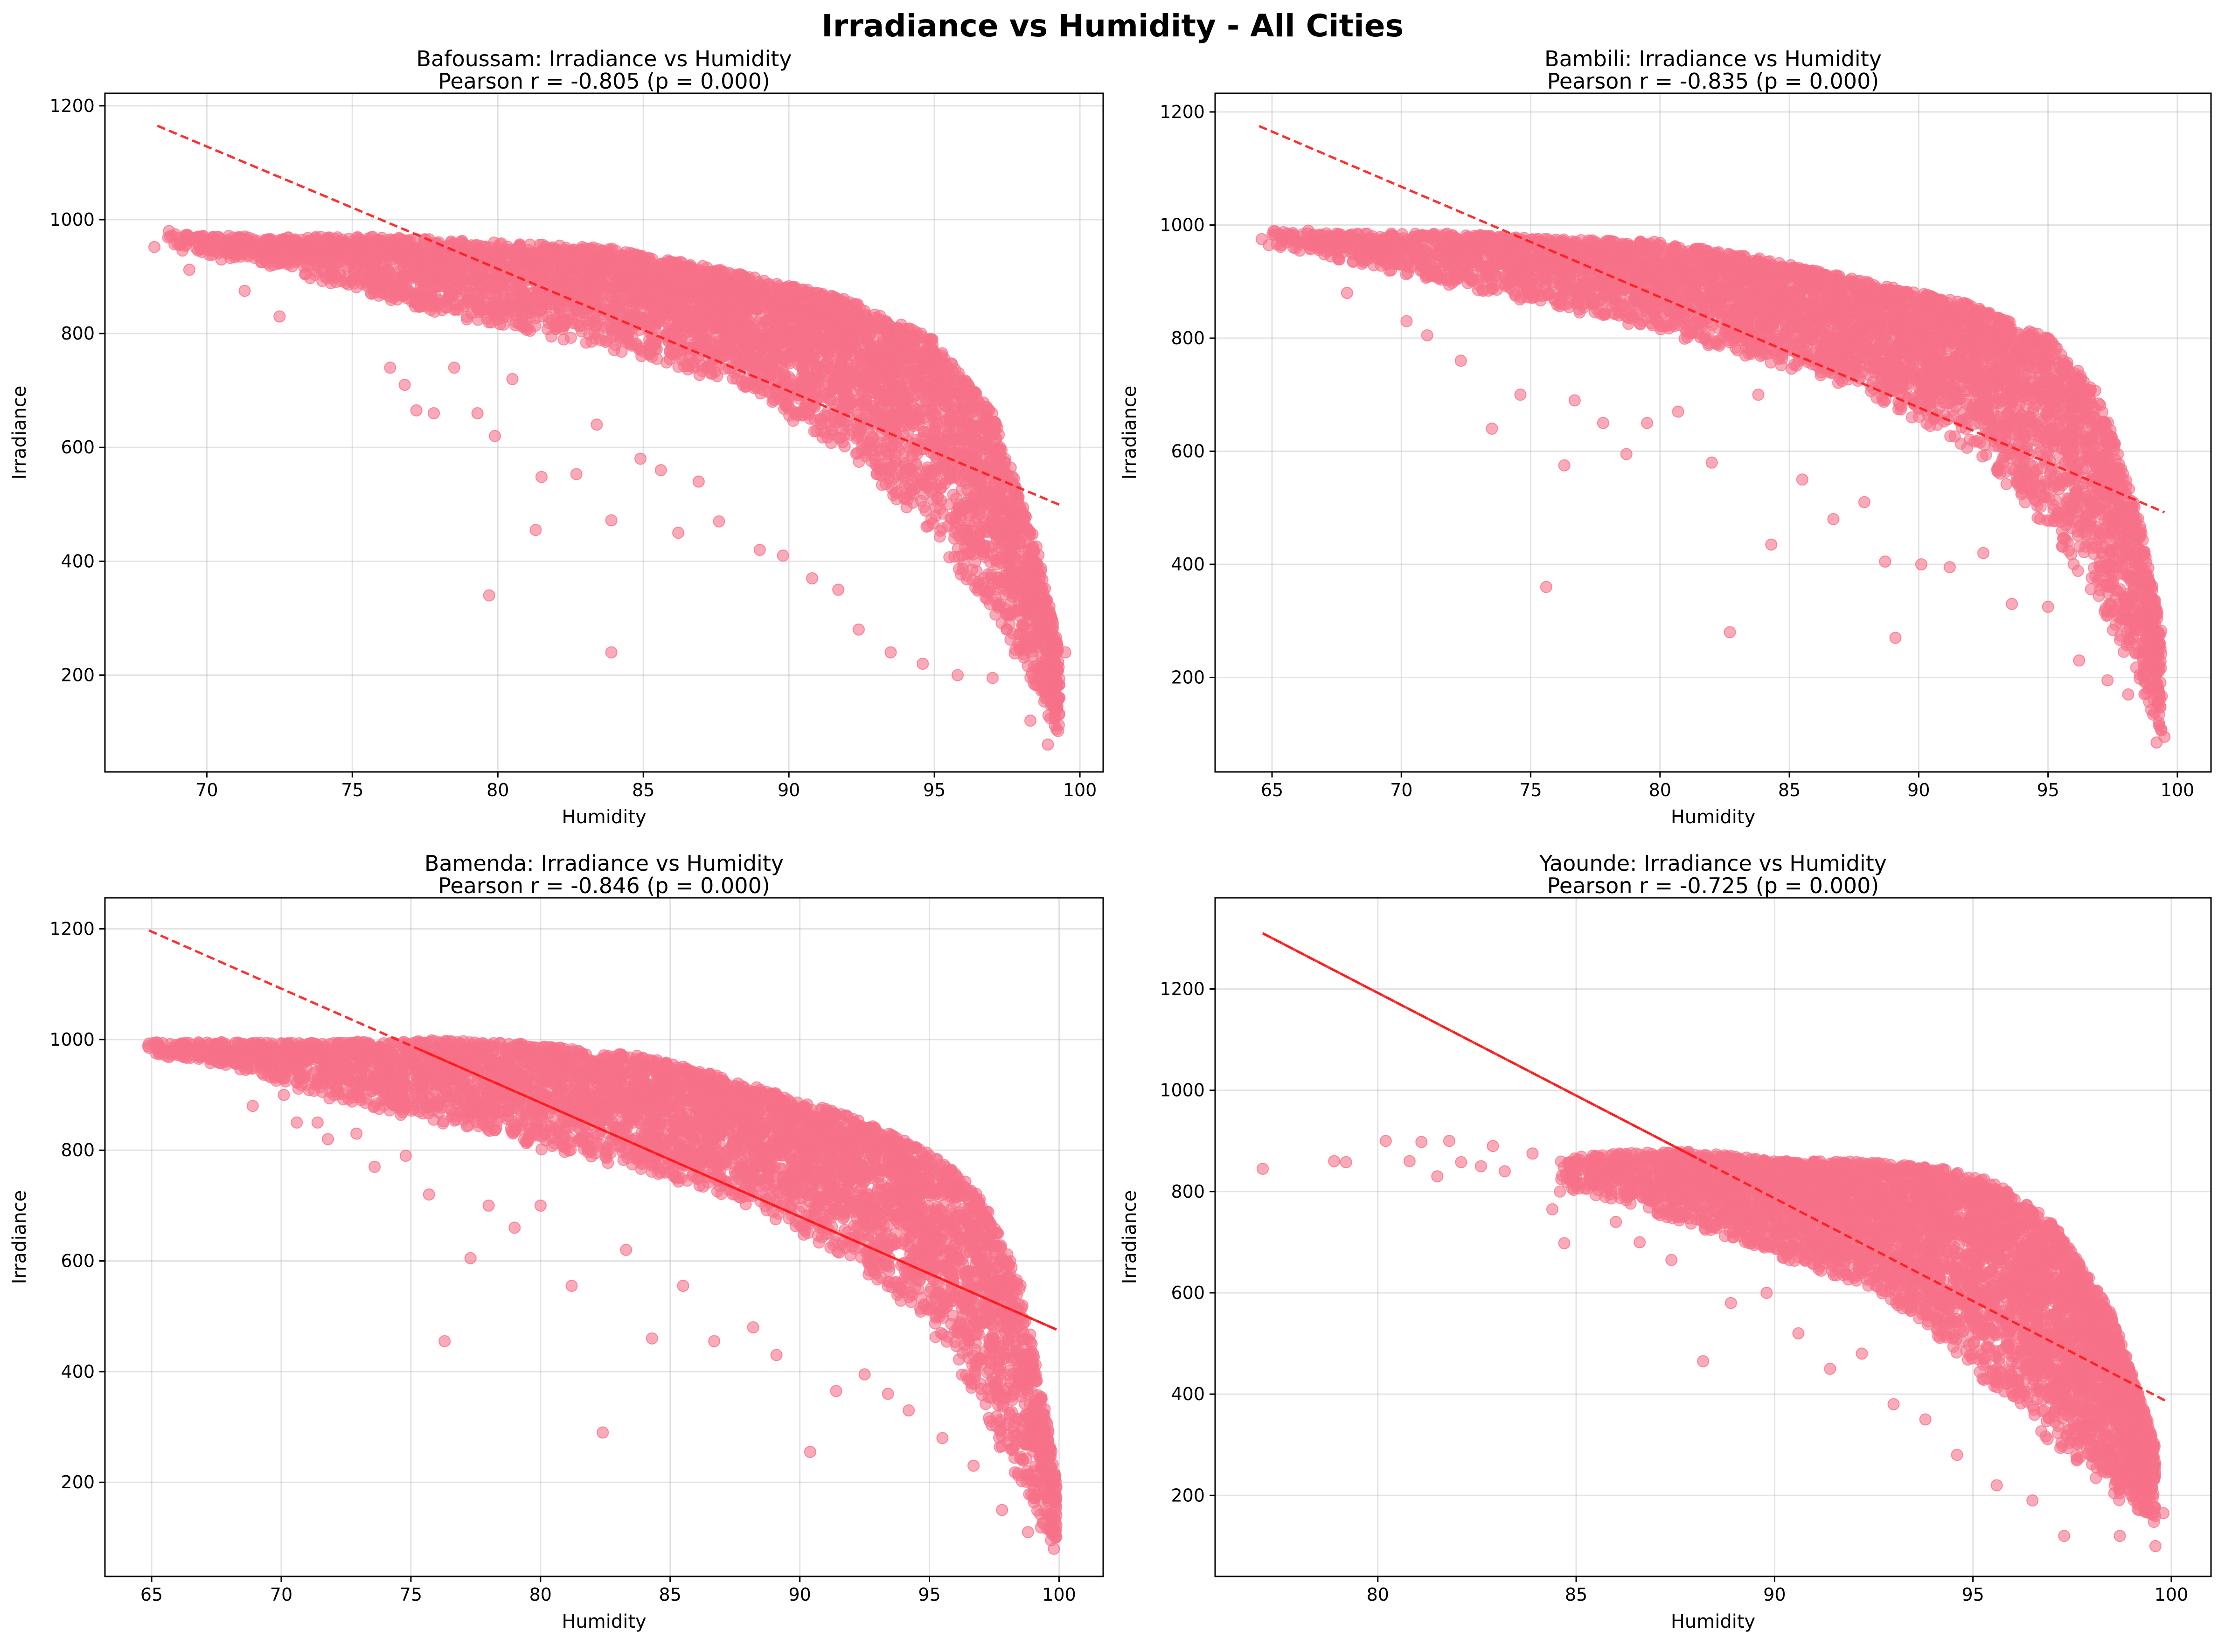  I want to click on subplot-title: Bafoussam: Irradiance vs Humidity, so click(604, 59).